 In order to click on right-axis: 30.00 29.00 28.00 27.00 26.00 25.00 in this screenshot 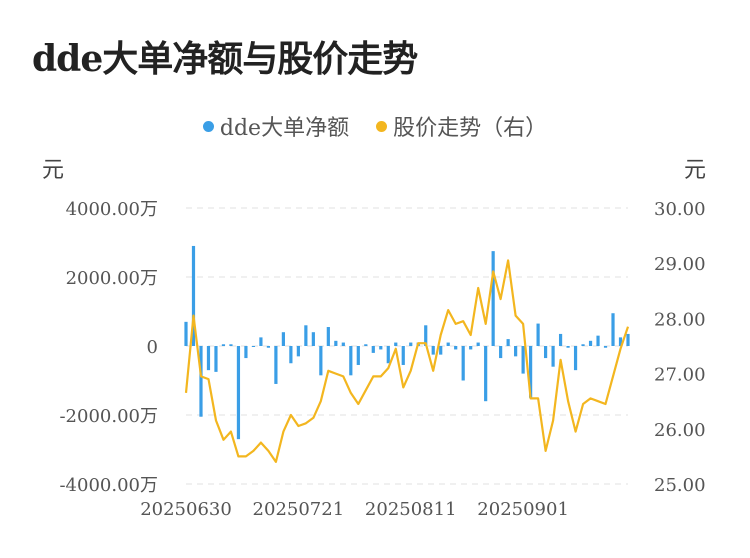, I will do `click(680, 347)`.